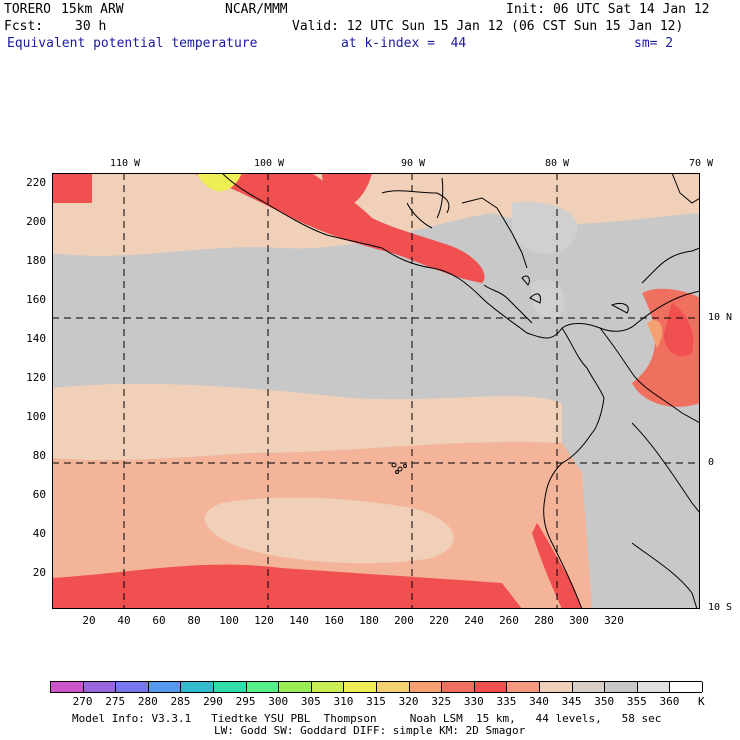 Image resolution: width=740 pixels, height=740 pixels. Describe the element at coordinates (27, 9) in the screenshot. I see `model-name: TORERO` at that location.